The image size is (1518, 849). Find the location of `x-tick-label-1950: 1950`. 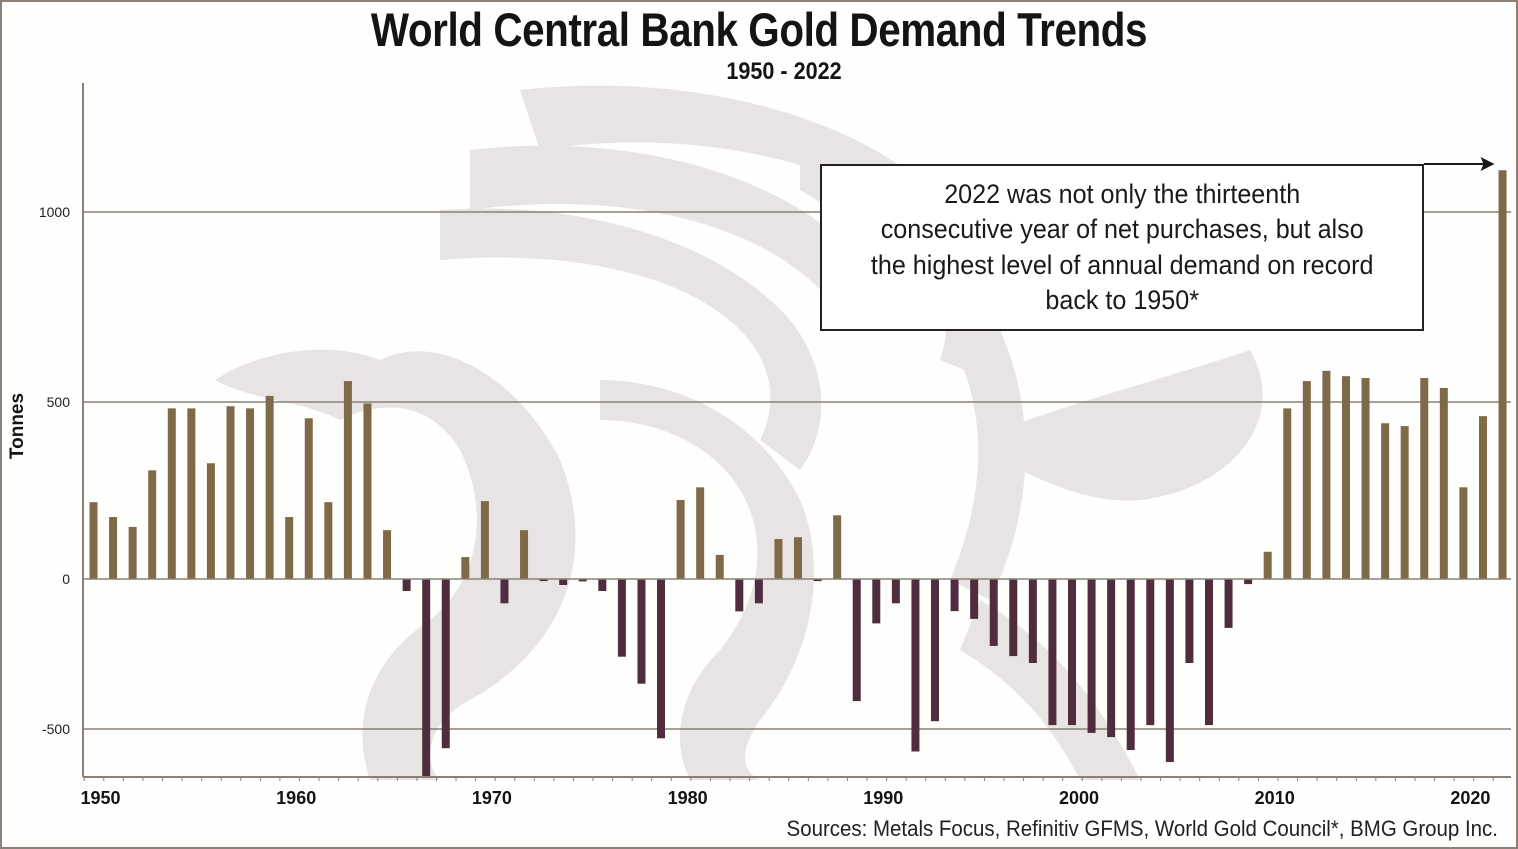

x-tick-label-1950: 1950 is located at coordinates (100, 798).